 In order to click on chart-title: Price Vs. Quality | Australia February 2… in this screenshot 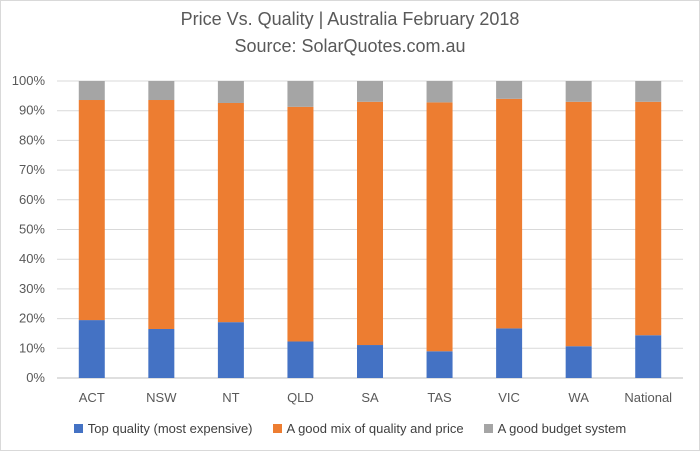, I will do `click(350, 19)`.